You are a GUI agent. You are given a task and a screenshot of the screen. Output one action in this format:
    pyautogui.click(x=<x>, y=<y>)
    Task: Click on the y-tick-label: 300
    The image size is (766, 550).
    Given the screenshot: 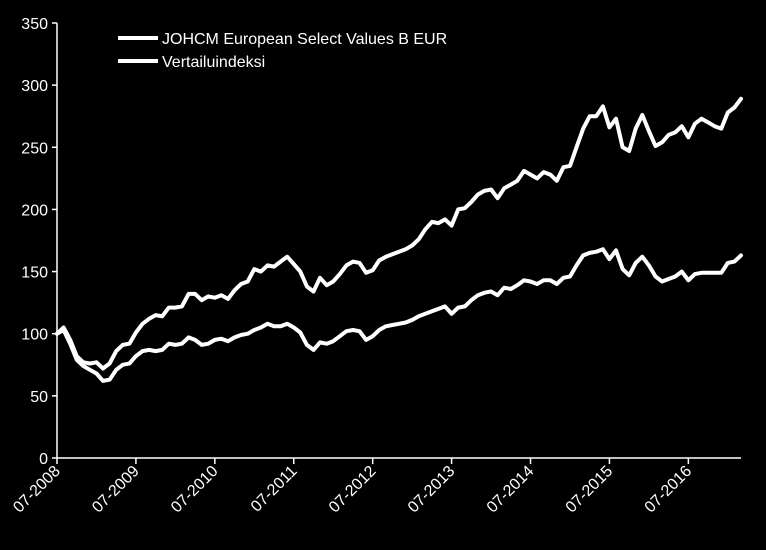 What is the action you would take?
    pyautogui.click(x=34, y=86)
    